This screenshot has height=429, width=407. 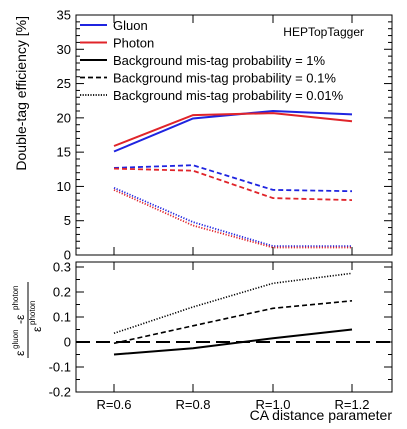 What do you see at coordinates (64, 117) in the screenshot?
I see `top-y-tick-label-4: 20` at bounding box center [64, 117].